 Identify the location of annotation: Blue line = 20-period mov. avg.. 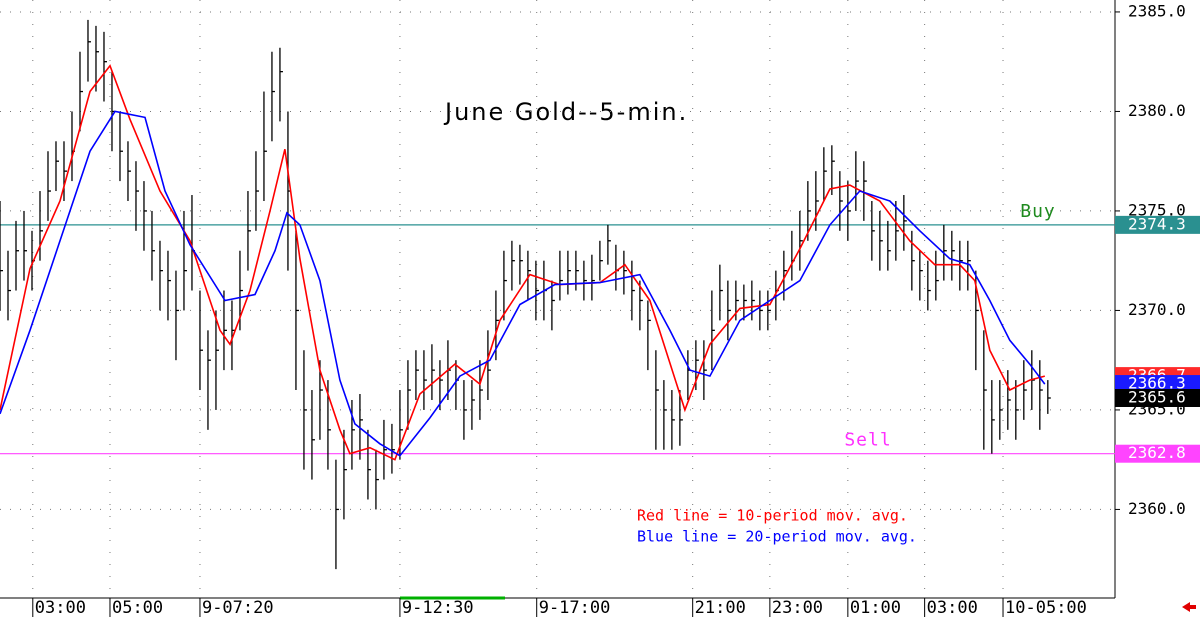
(777, 537).